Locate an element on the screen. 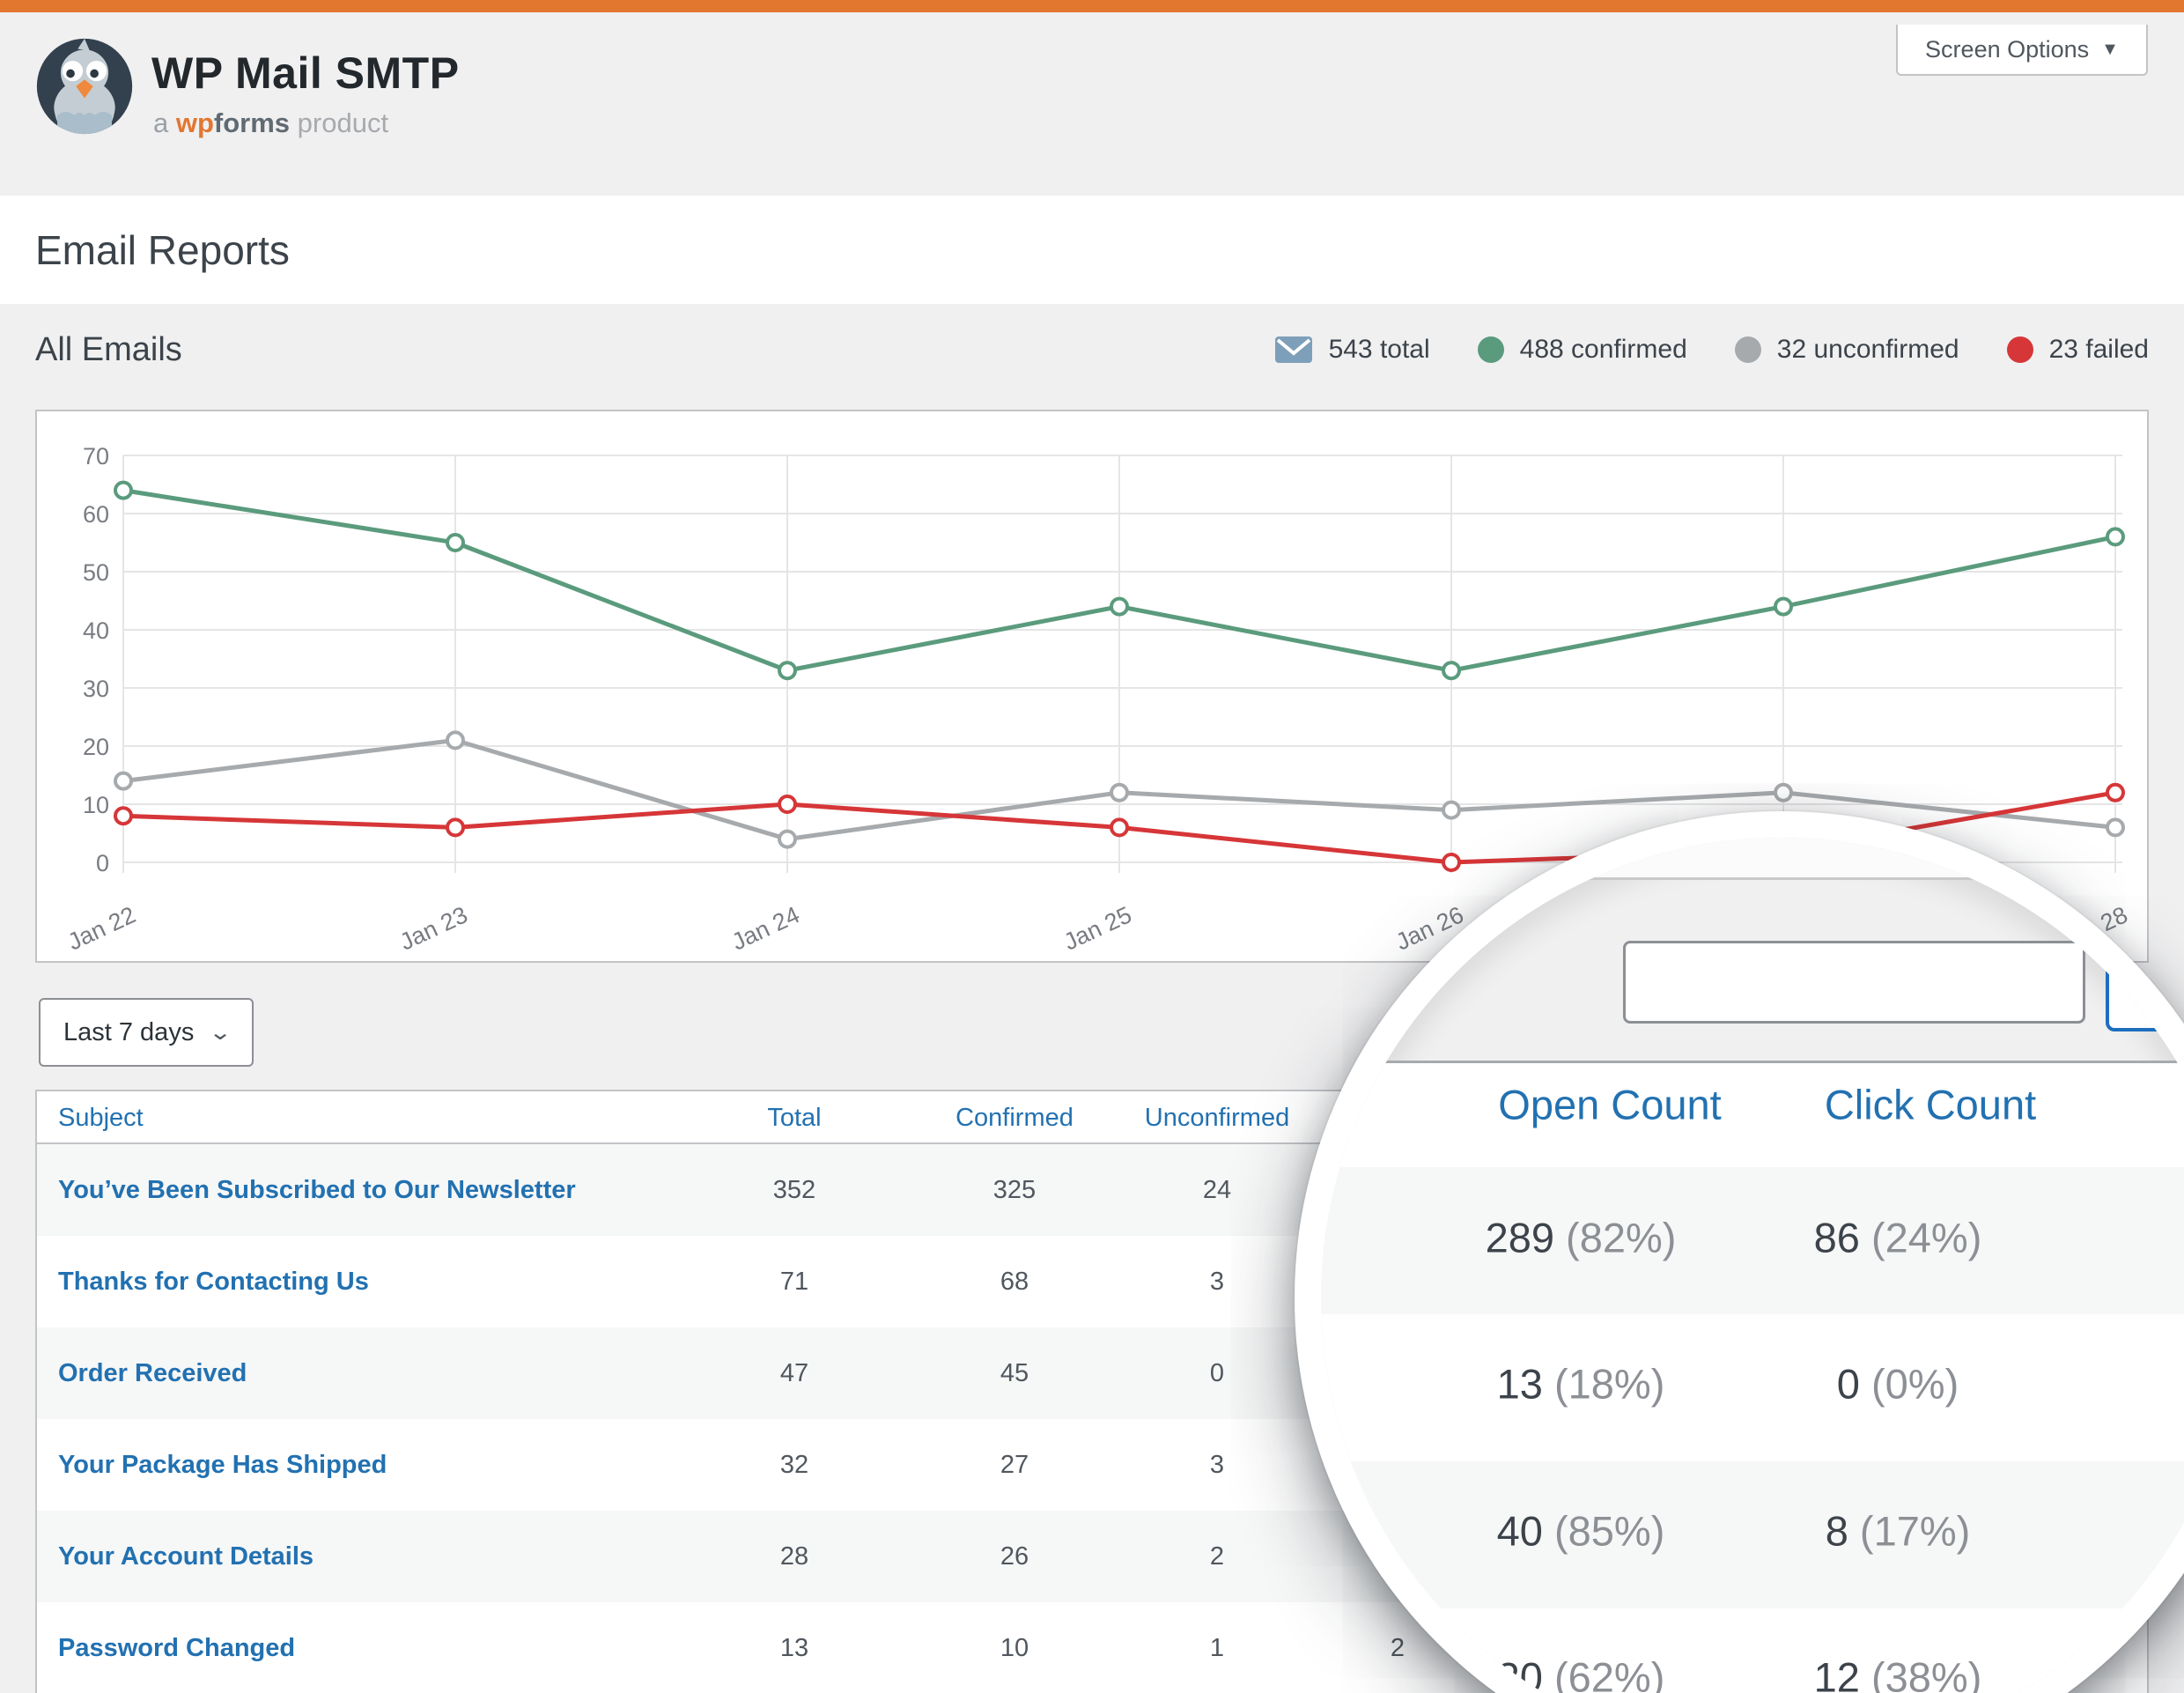 The height and width of the screenshot is (1693, 2184). table-row: Your Package Has Shipped 32 27 3 is located at coordinates (1092, 1465).